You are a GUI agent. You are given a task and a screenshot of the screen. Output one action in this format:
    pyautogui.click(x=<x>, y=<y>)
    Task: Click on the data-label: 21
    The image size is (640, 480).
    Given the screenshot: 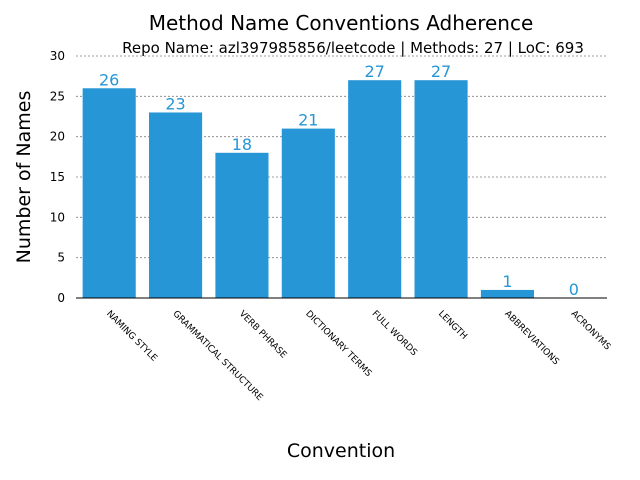 What is the action you would take?
    pyautogui.click(x=308, y=120)
    